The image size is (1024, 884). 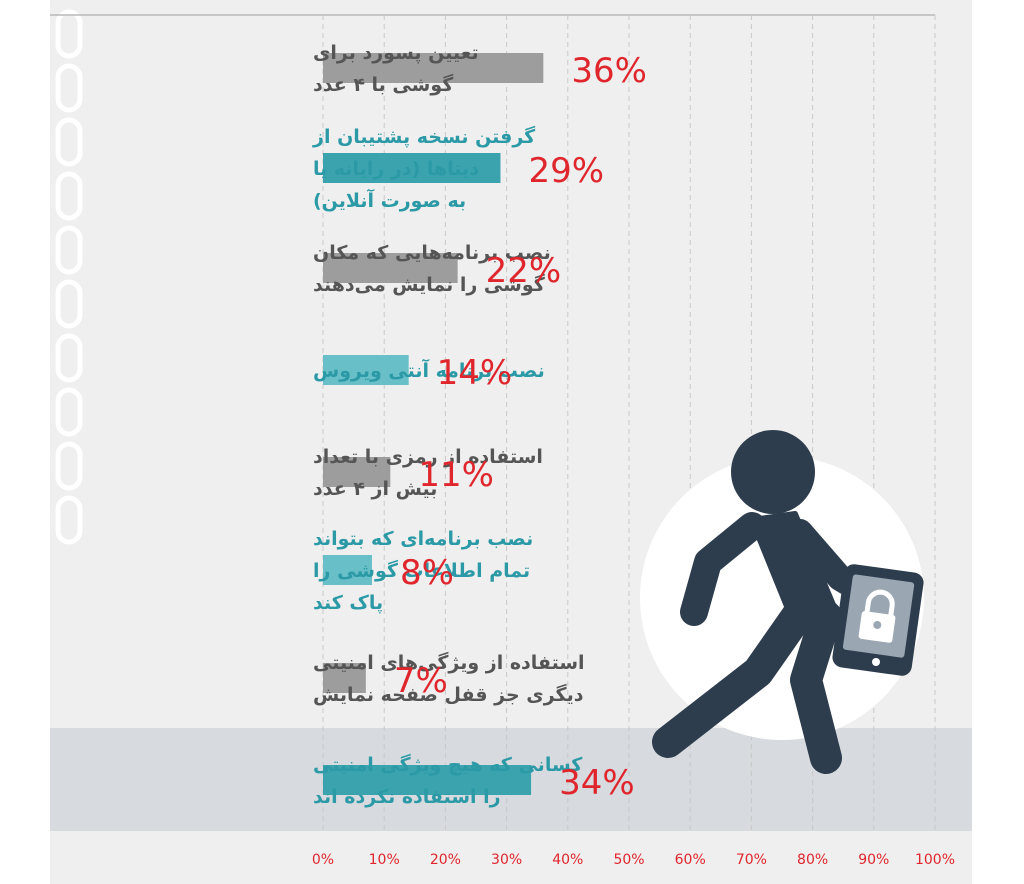 I want to click on x-tick-label: 60%, so click(x=690, y=860).